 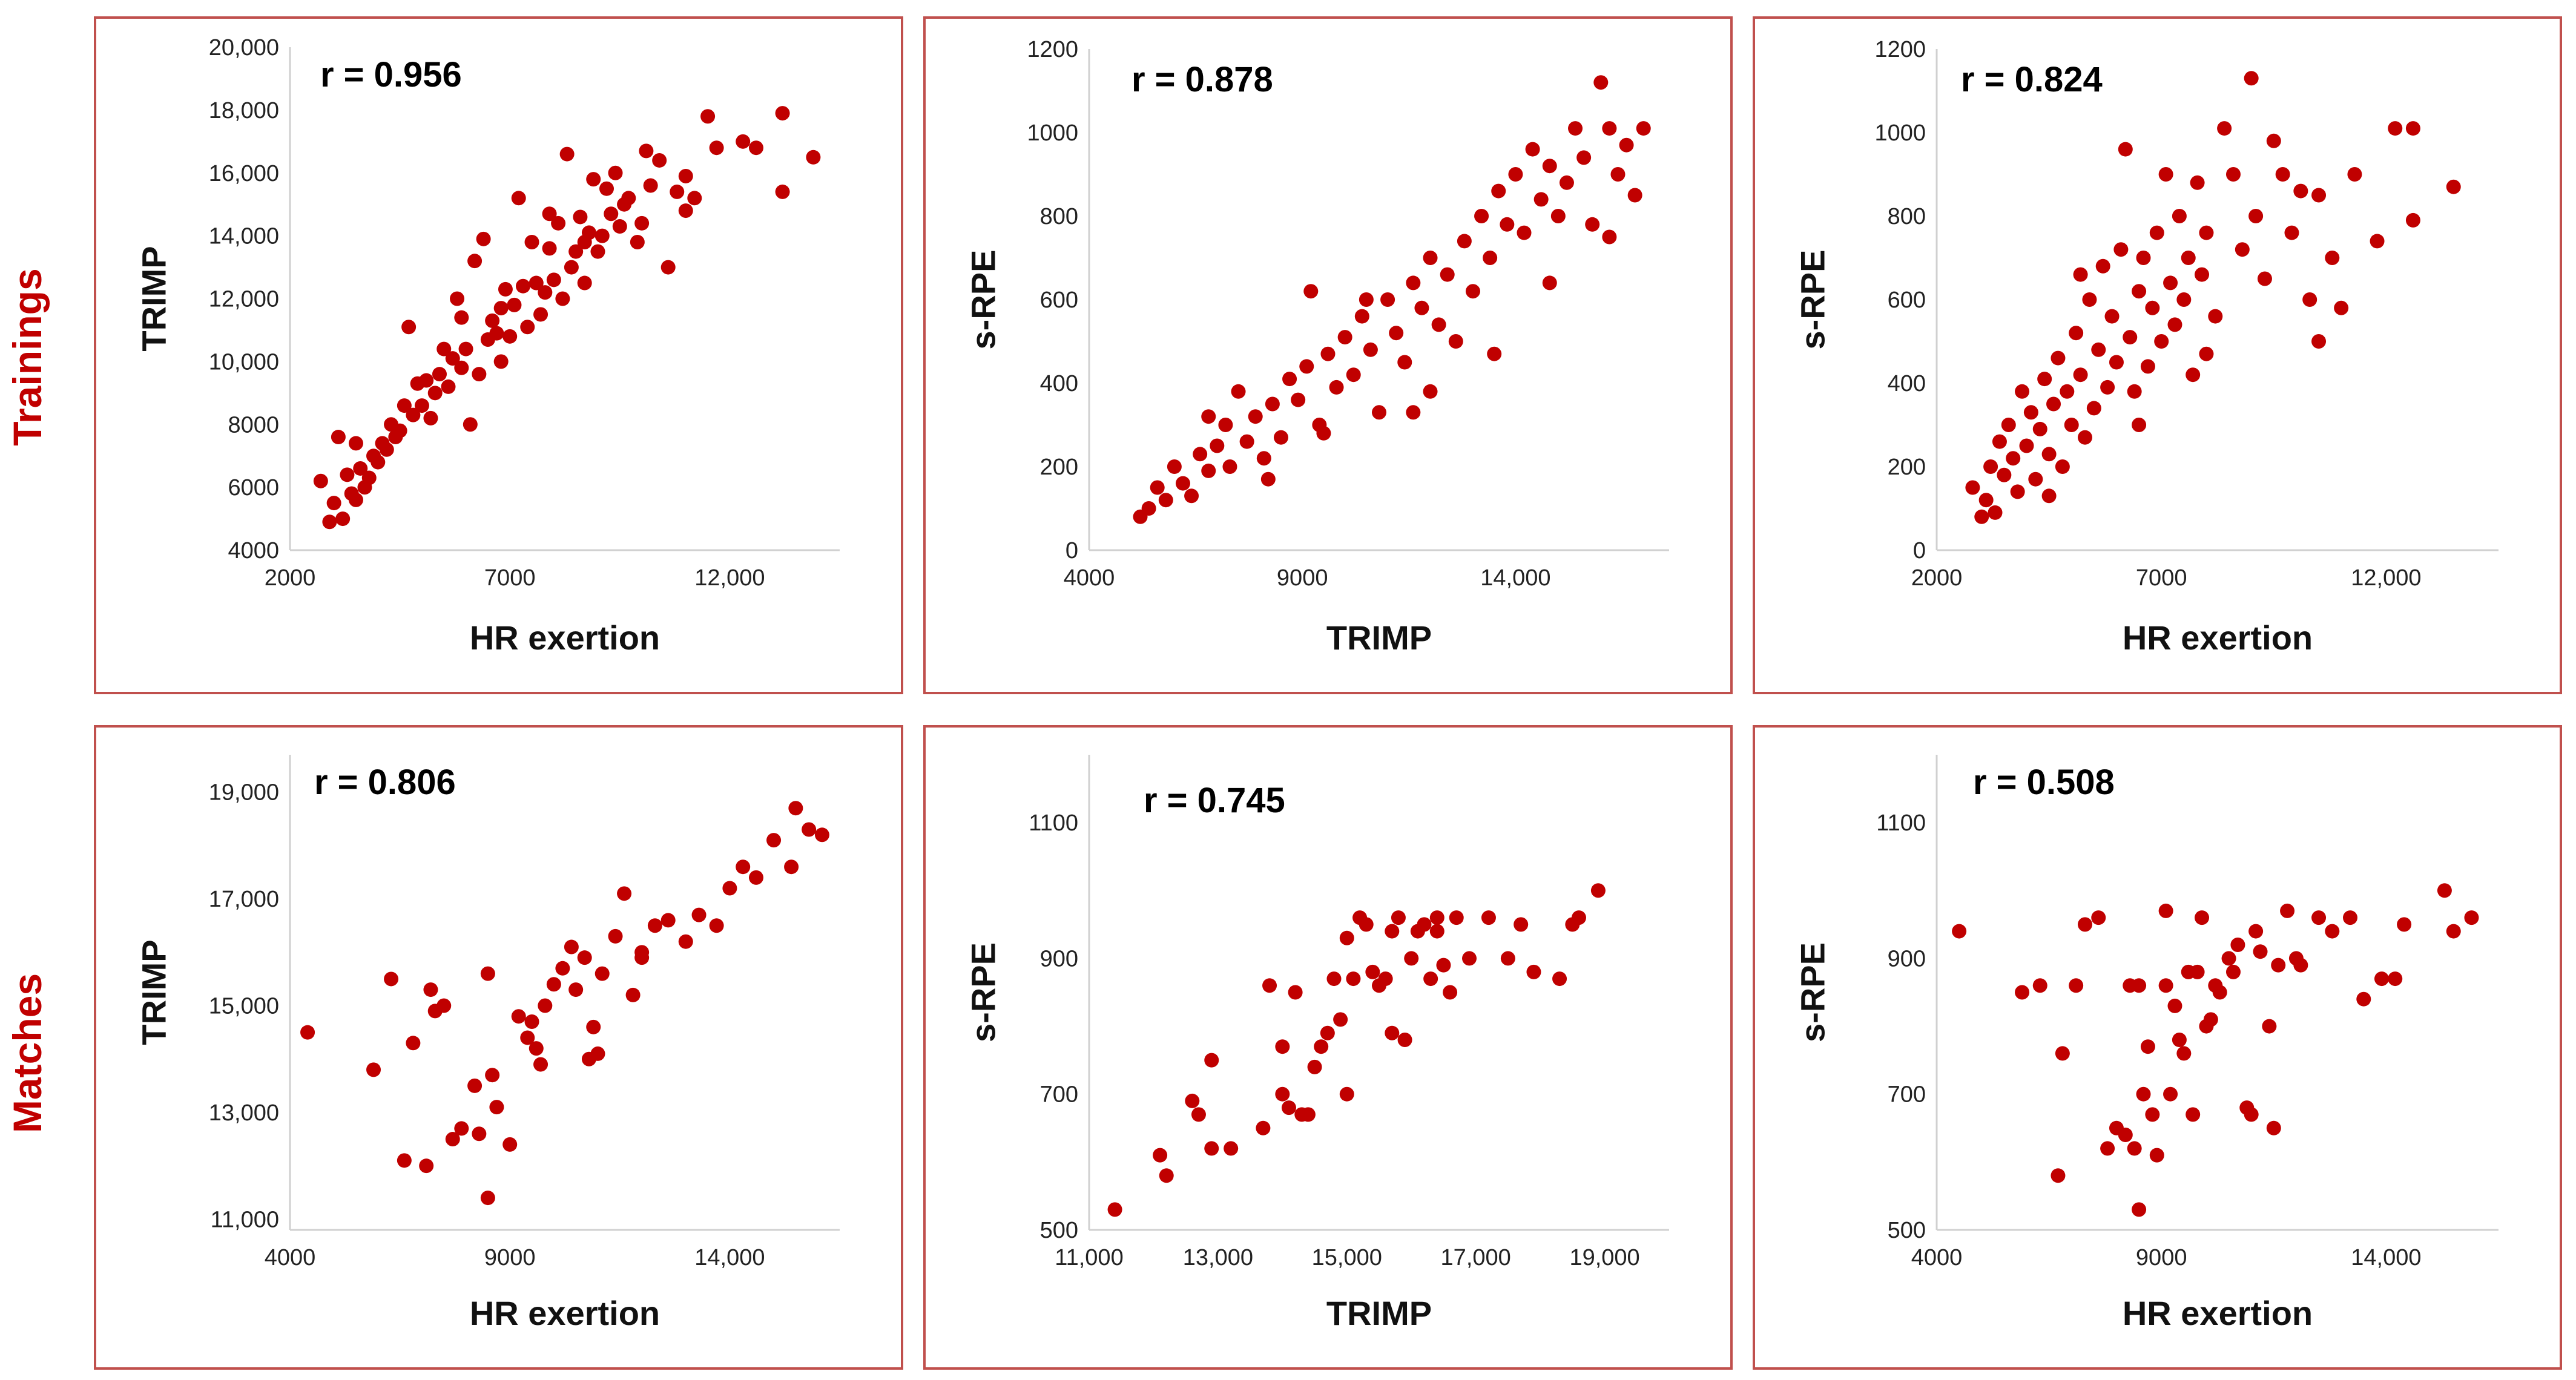 I want to click on y-axis-title: s-RPE, so click(x=1813, y=992).